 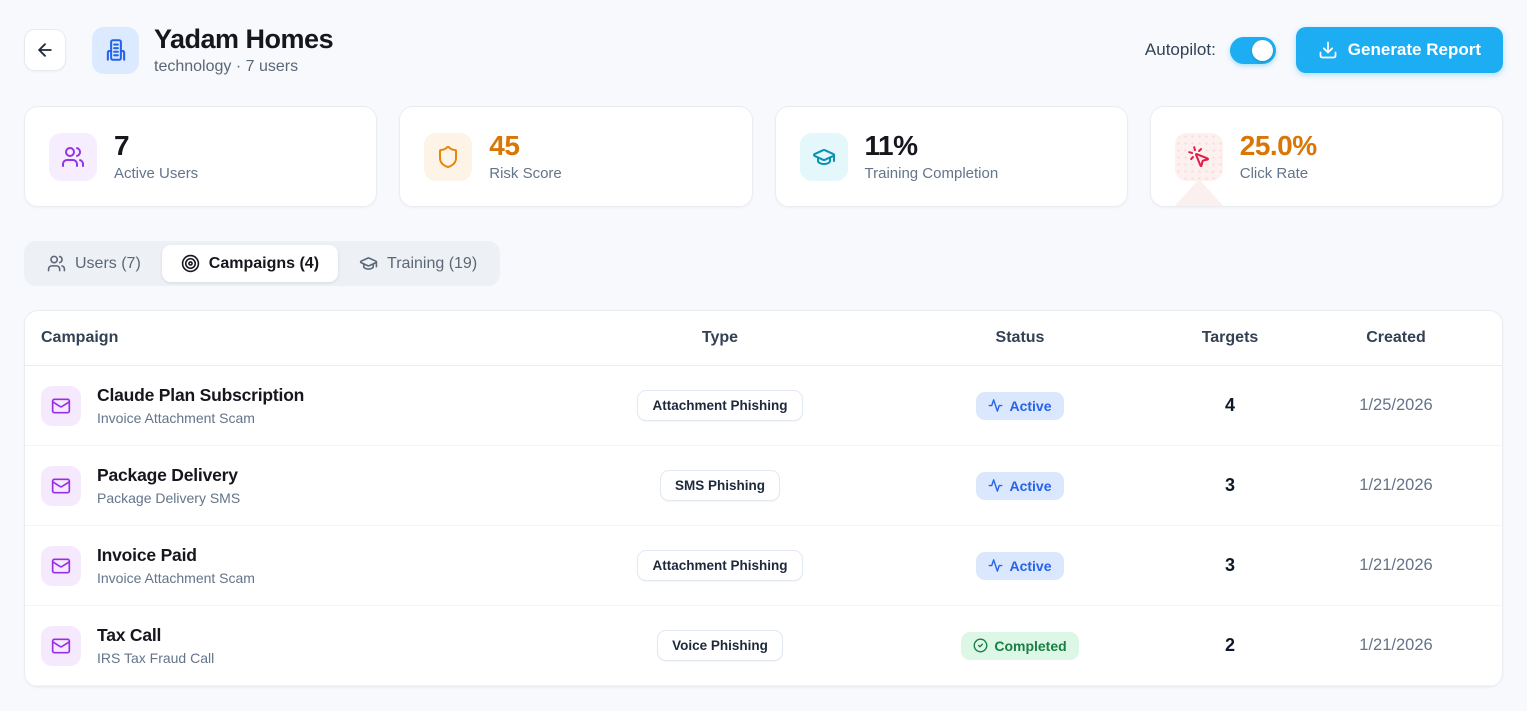 I want to click on campaign-cell: Invoice Paid Invoice Attachment Scam, so click(x=297, y=565).